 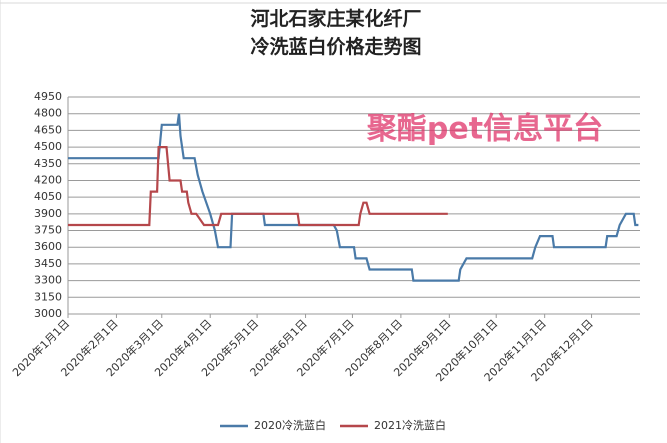 What do you see at coordinates (290, 425) in the screenshot?
I see `legend-label: 2020冷洗蓝白` at bounding box center [290, 425].